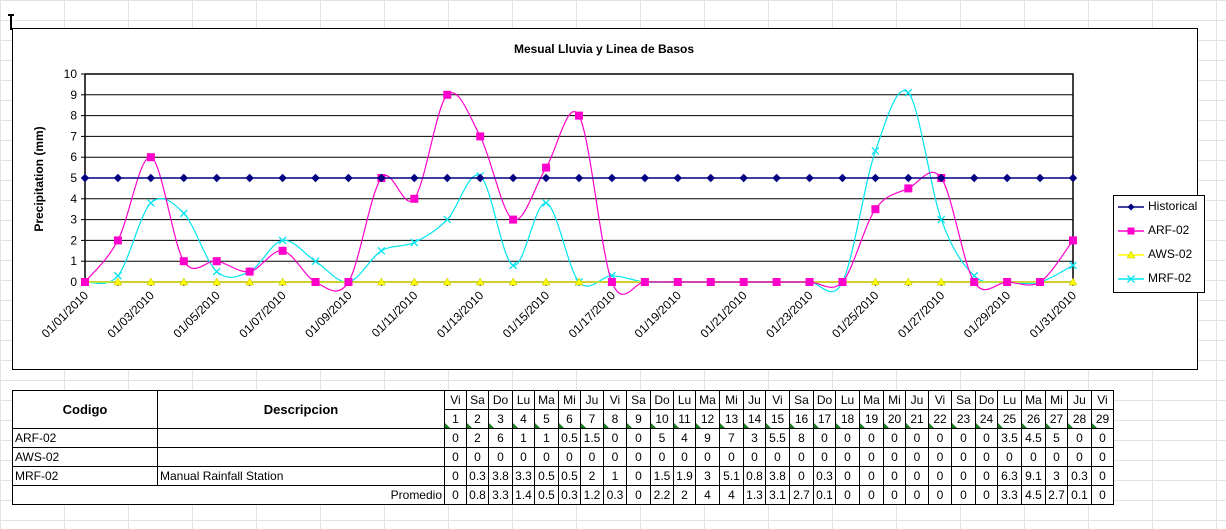 The height and width of the screenshot is (529, 1226). What do you see at coordinates (871, 400) in the screenshot?
I see `day-name-cell: Ma` at bounding box center [871, 400].